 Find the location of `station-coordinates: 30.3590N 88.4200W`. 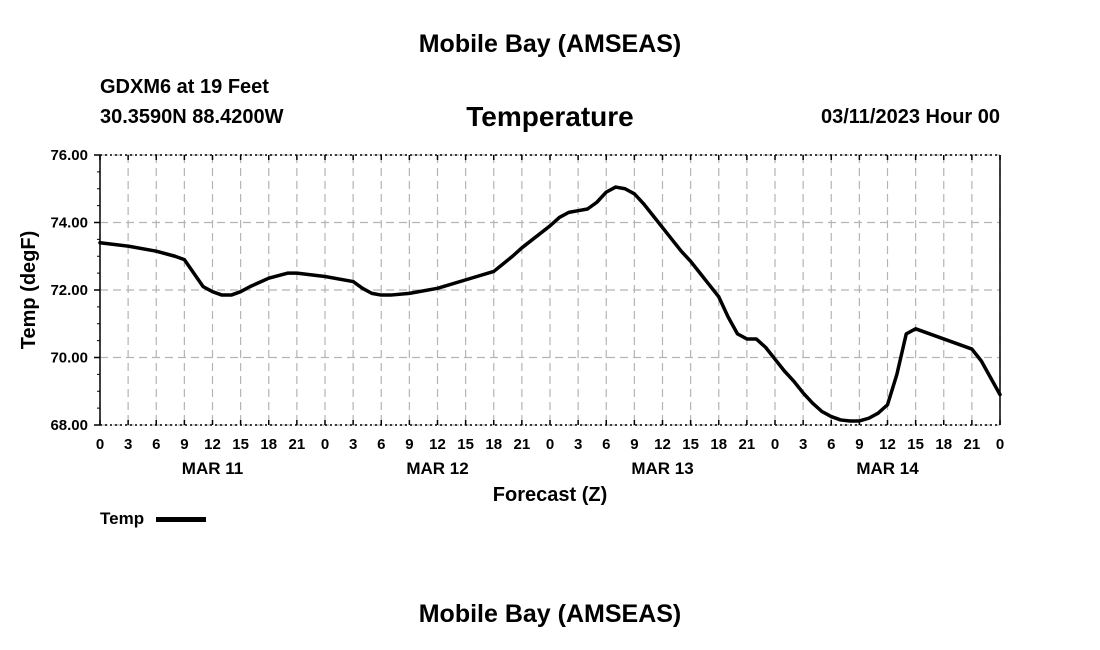

station-coordinates: 30.3590N 88.4200W is located at coordinates (192, 117).